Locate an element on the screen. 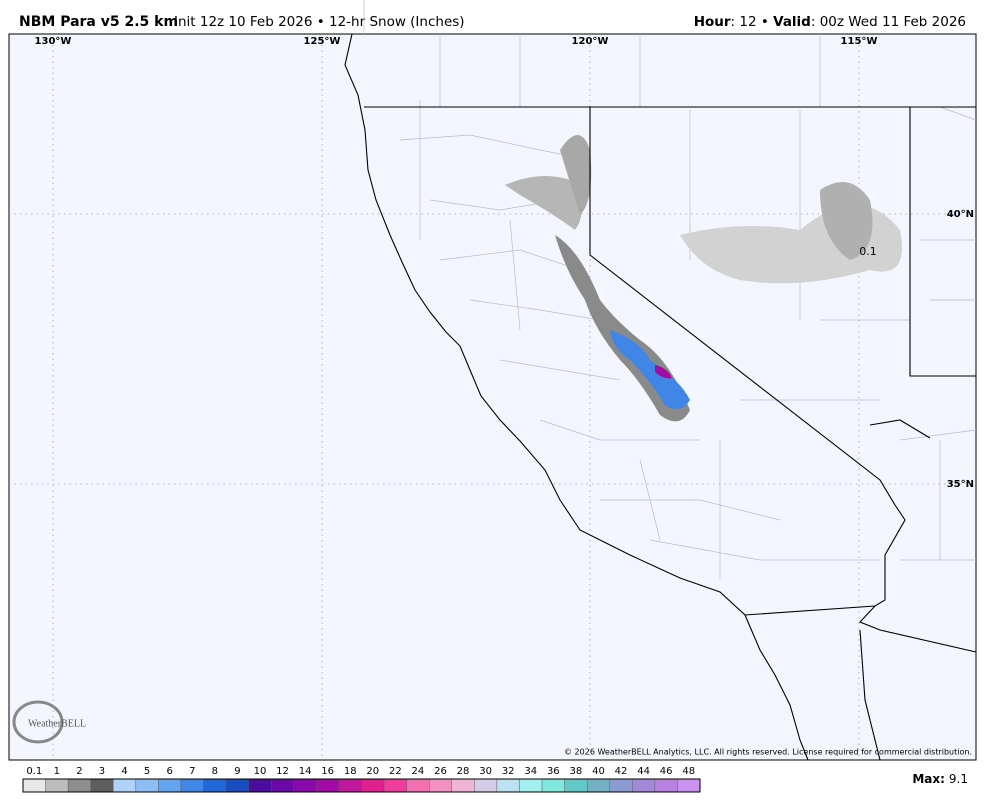  colorbar-label: 26 is located at coordinates (440, 771).